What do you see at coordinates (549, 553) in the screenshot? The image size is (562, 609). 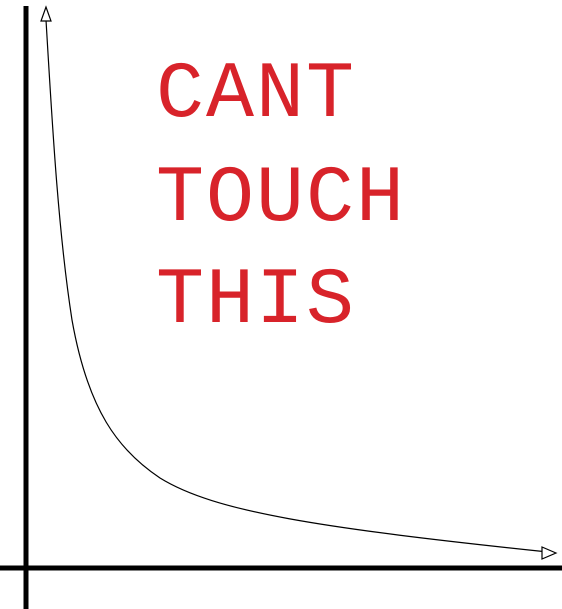 I see `right-arrowhead-icon` at bounding box center [549, 553].